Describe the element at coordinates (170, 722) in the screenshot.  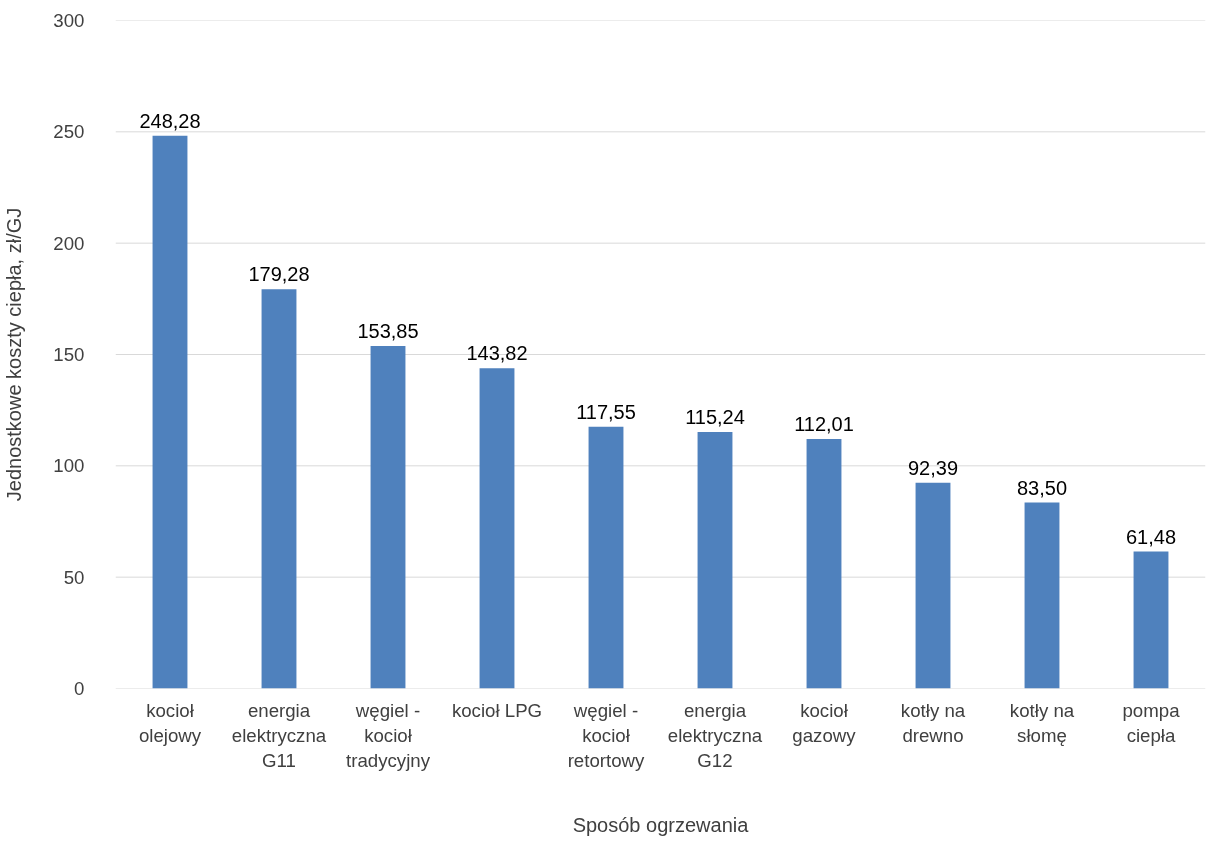
I see `x-tick-label: kocioł olejowy` at that location.